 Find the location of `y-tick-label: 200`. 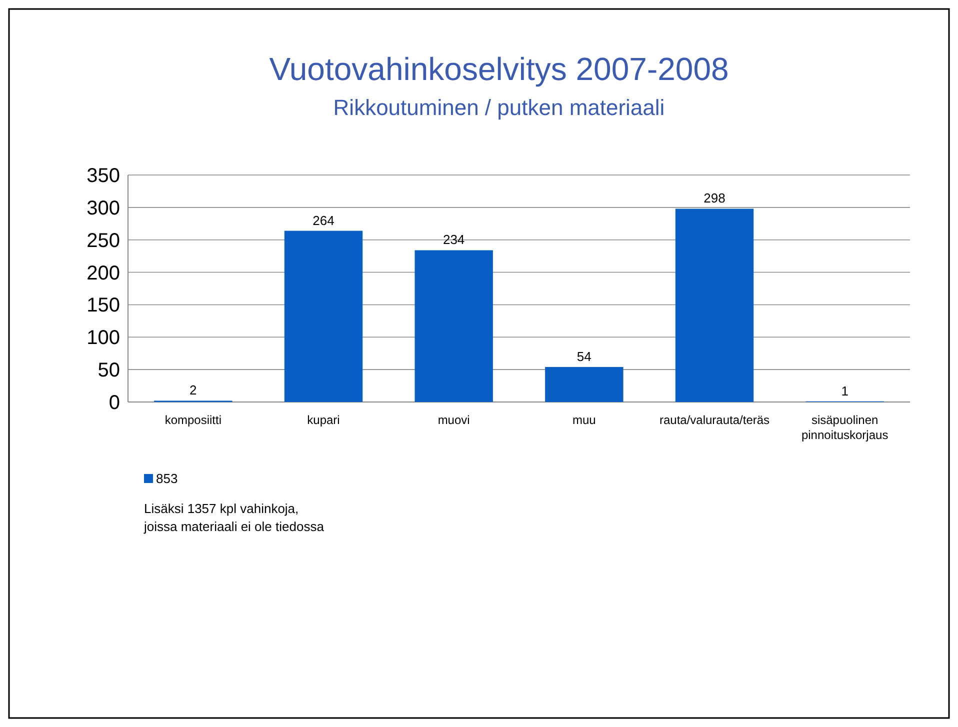

y-tick-label: 200 is located at coordinates (103, 273).